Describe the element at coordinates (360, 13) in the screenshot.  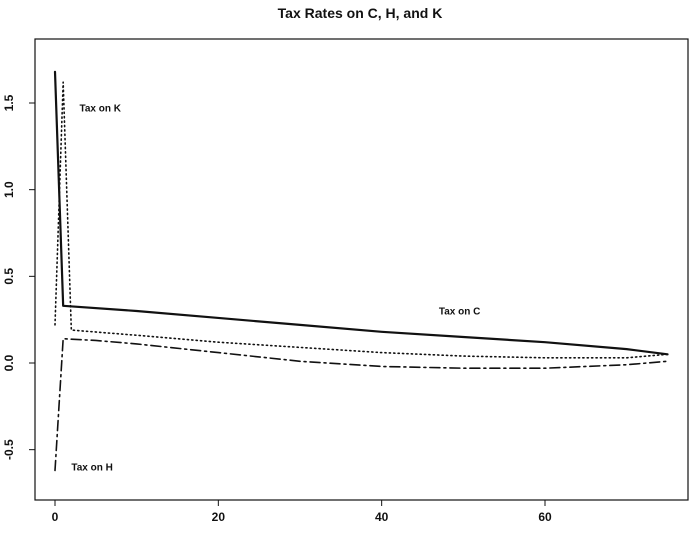
I see `chart-title: Tax Rates on C, H, and K` at that location.